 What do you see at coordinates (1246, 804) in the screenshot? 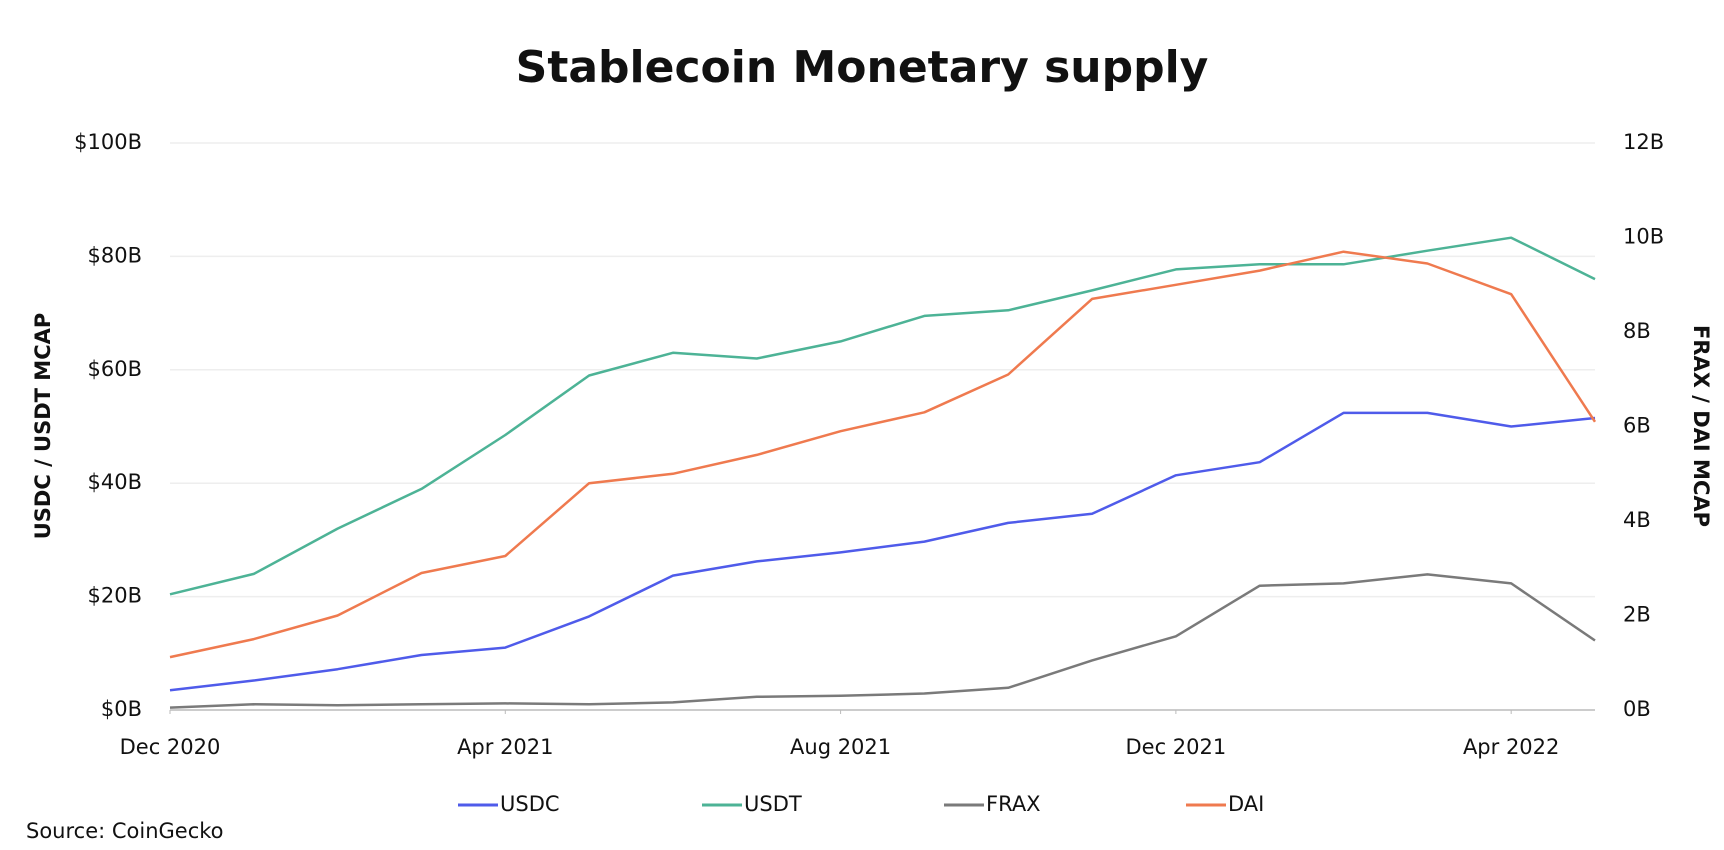
I see `legend-label: DAI` at bounding box center [1246, 804].